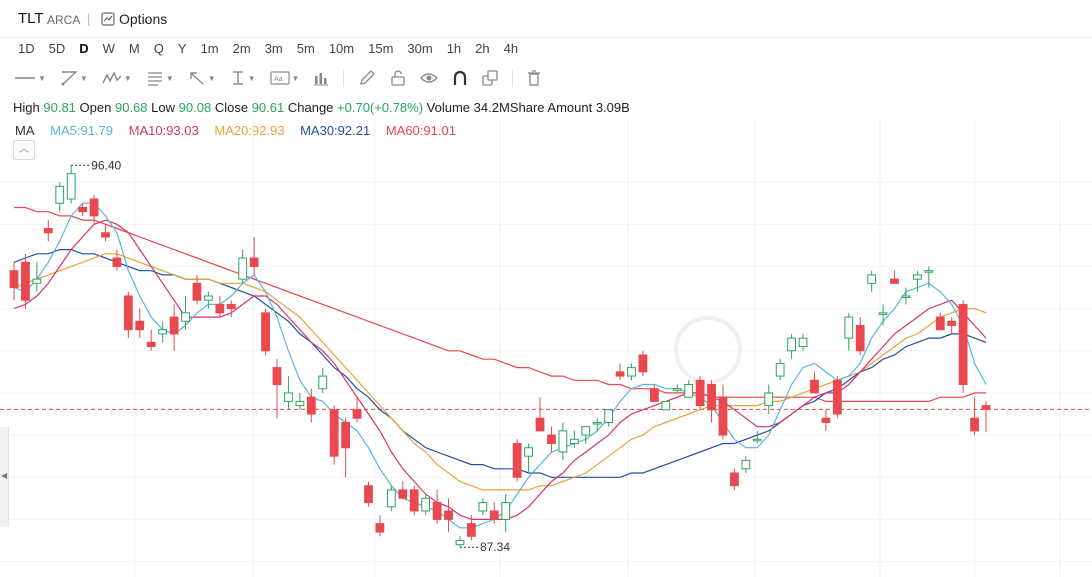  Describe the element at coordinates (381, 48) in the screenshot. I see `period-15m: 15m` at that location.